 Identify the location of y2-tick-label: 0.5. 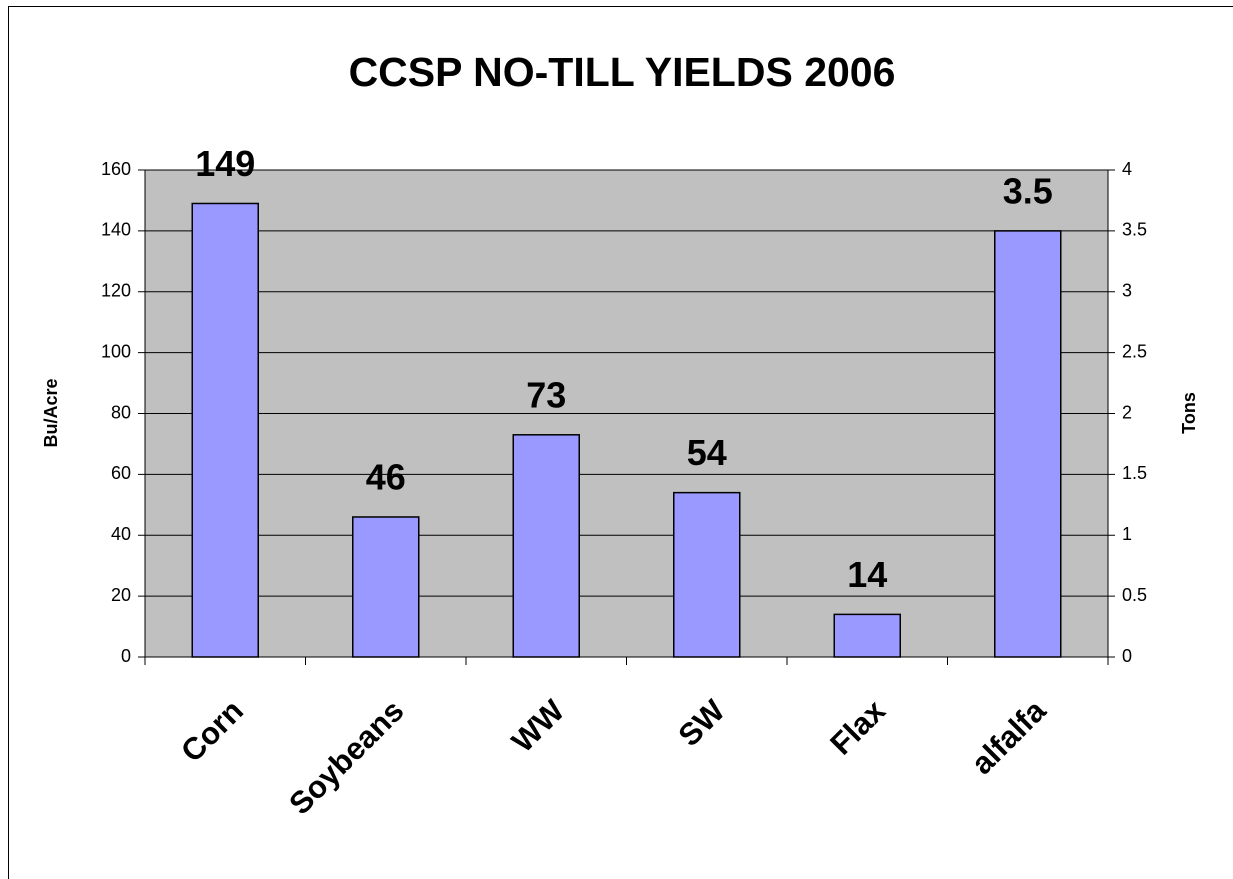
(1134, 595).